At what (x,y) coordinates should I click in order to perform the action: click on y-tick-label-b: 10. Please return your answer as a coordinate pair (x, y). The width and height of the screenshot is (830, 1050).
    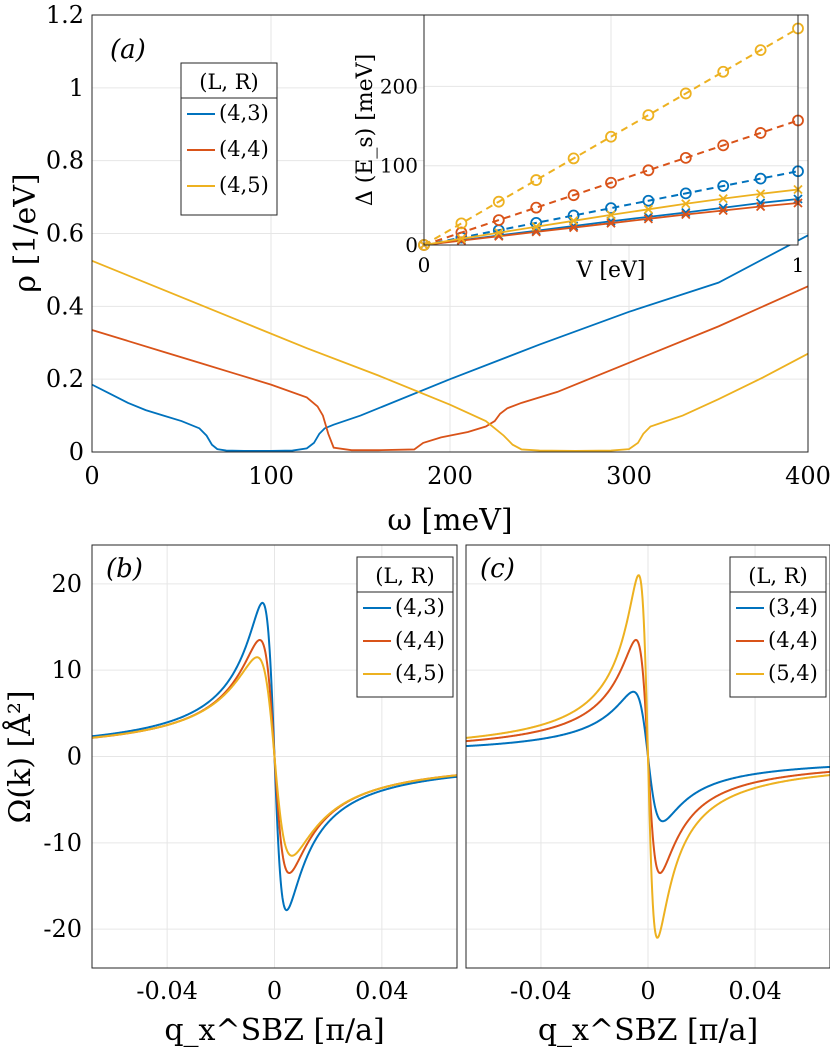
    Looking at the image, I should click on (66, 670).